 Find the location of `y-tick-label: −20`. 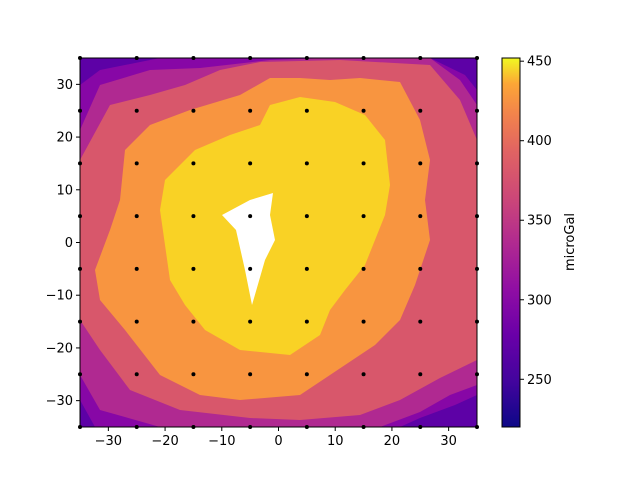

y-tick-label: −20 is located at coordinates (59, 348).